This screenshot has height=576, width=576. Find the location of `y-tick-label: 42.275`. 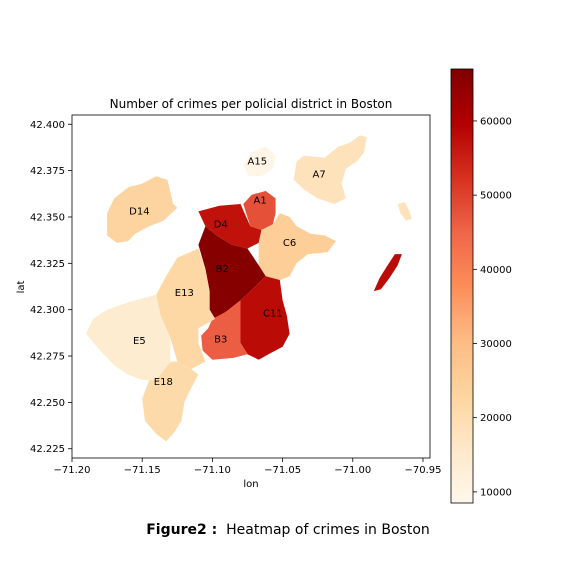

y-tick-label: 42.275 is located at coordinates (47, 357).